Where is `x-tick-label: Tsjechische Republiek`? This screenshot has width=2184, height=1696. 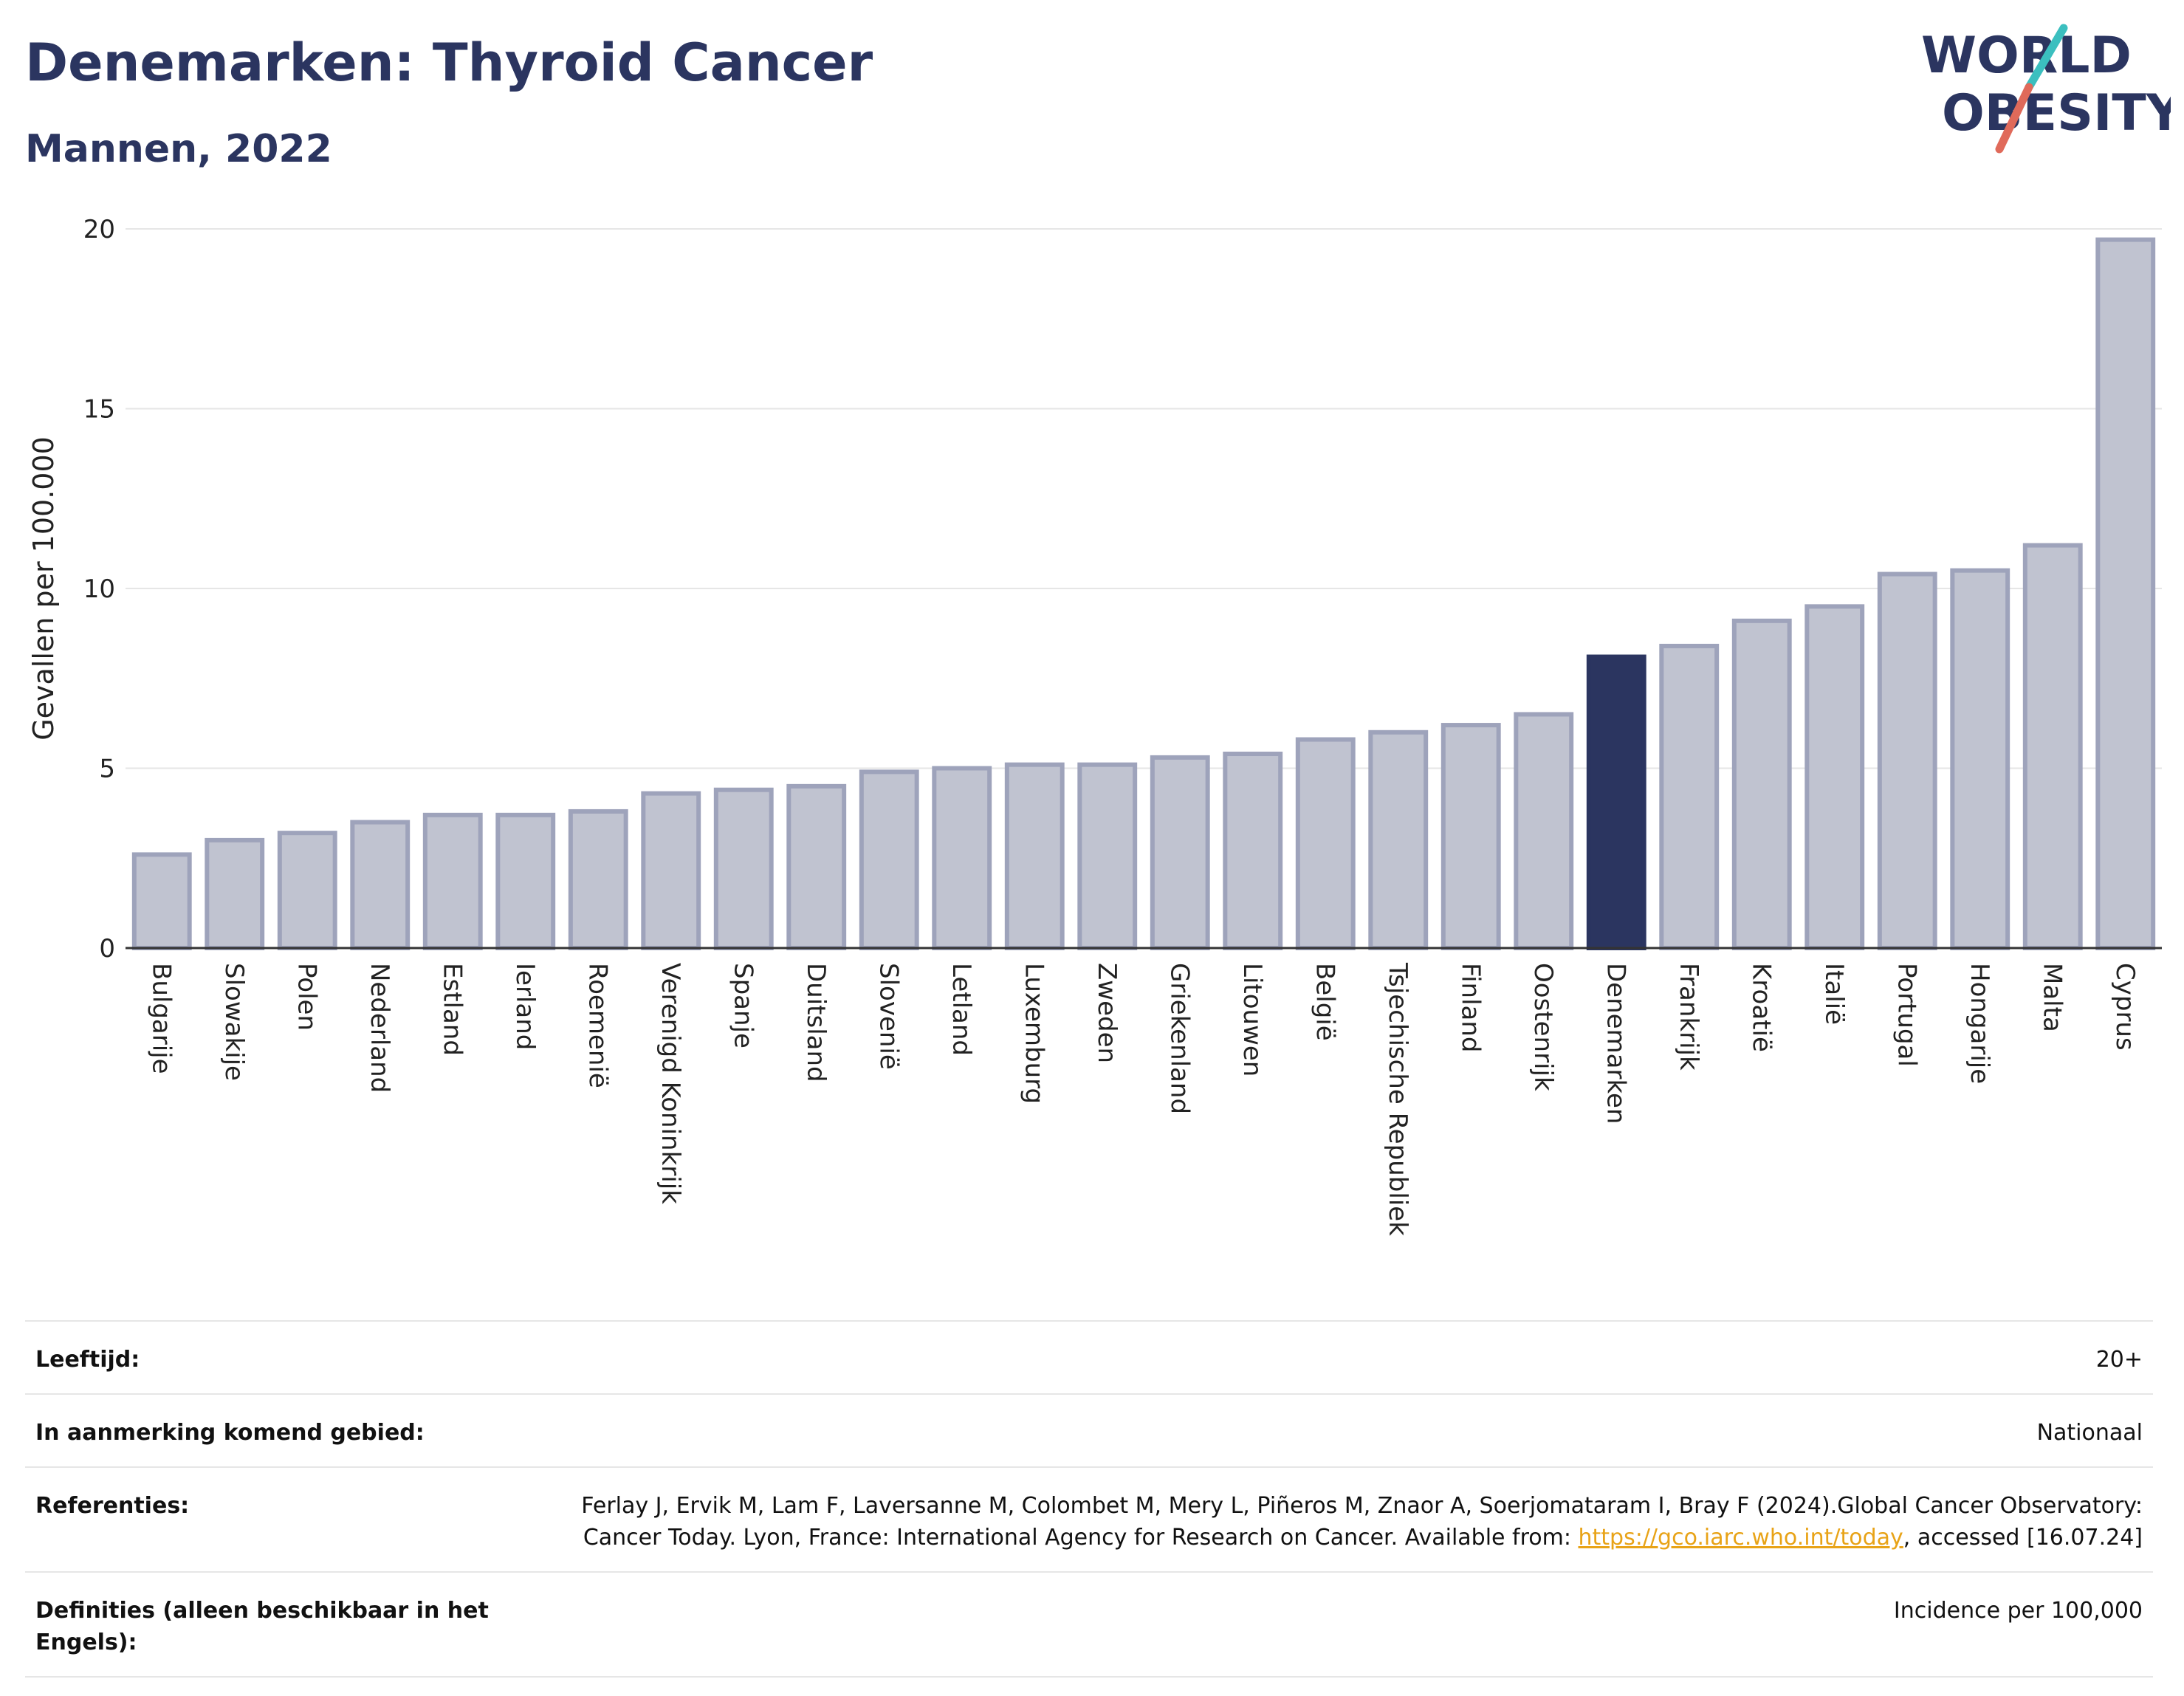
x-tick-label: Tsjechische Republiek is located at coordinates (1398, 1099).